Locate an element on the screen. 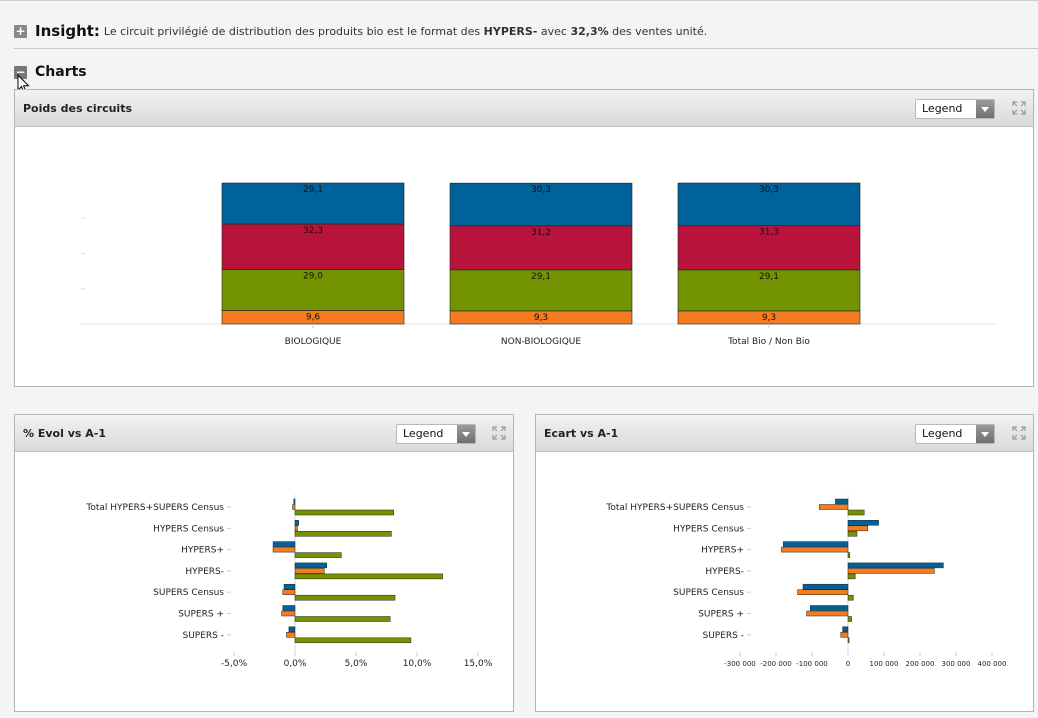 The image size is (1038, 718). x-tick-label: -200 000 is located at coordinates (775, 664).